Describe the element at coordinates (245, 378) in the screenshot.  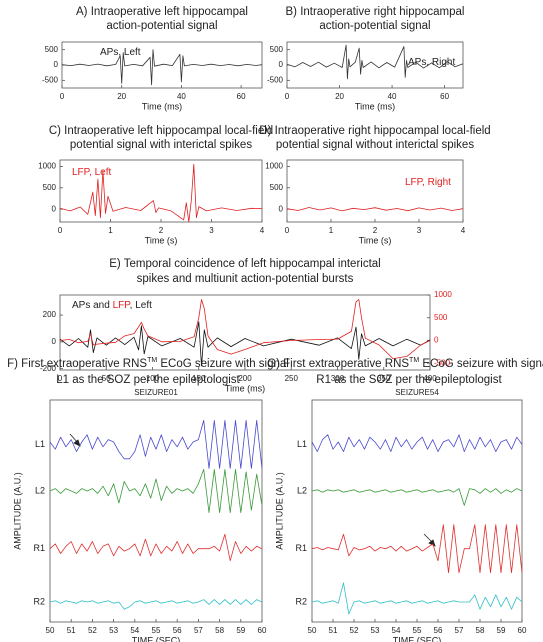
I see `x-tick-label: 200` at that location.